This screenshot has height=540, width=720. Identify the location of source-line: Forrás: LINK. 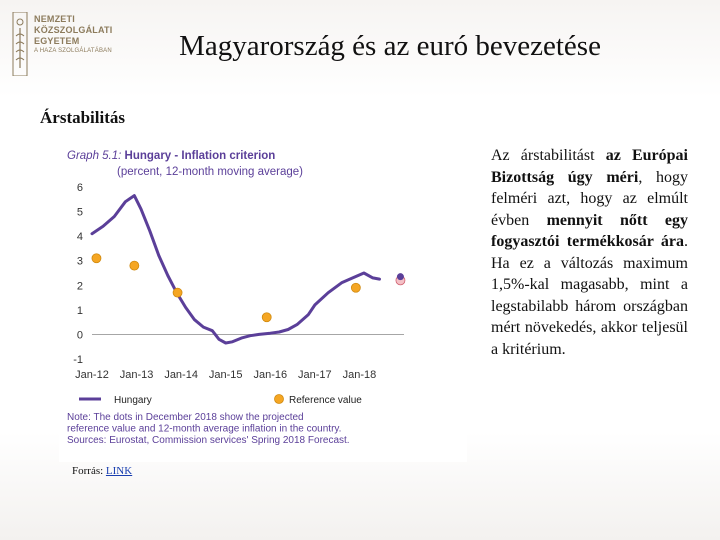
(102, 471).